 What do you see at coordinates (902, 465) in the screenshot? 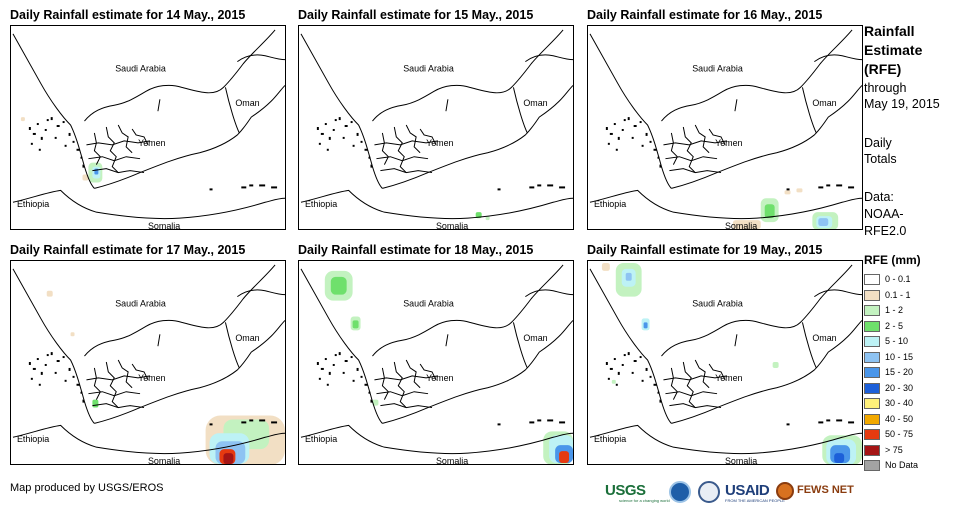
I see `legend-label: No Data` at bounding box center [902, 465].